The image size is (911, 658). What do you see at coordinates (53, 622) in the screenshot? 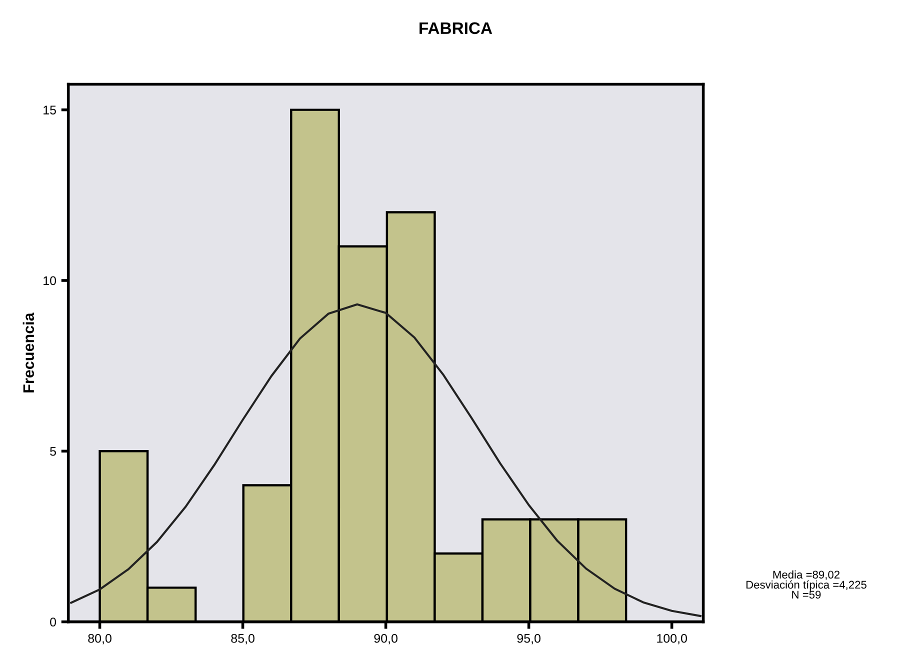
I see `y-tick-label: 0` at bounding box center [53, 622].